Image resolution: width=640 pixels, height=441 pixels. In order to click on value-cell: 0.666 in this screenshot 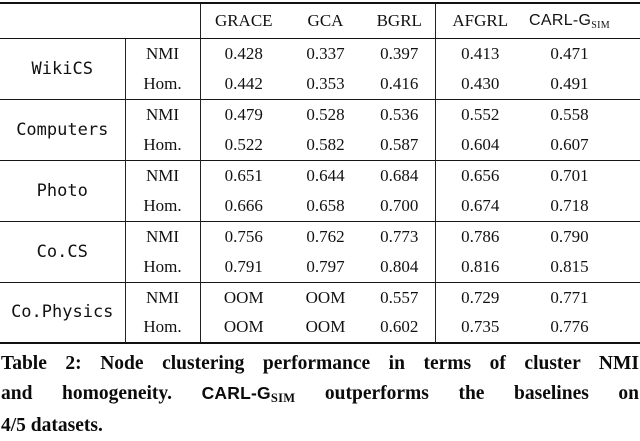, I will do `click(243, 205)`.